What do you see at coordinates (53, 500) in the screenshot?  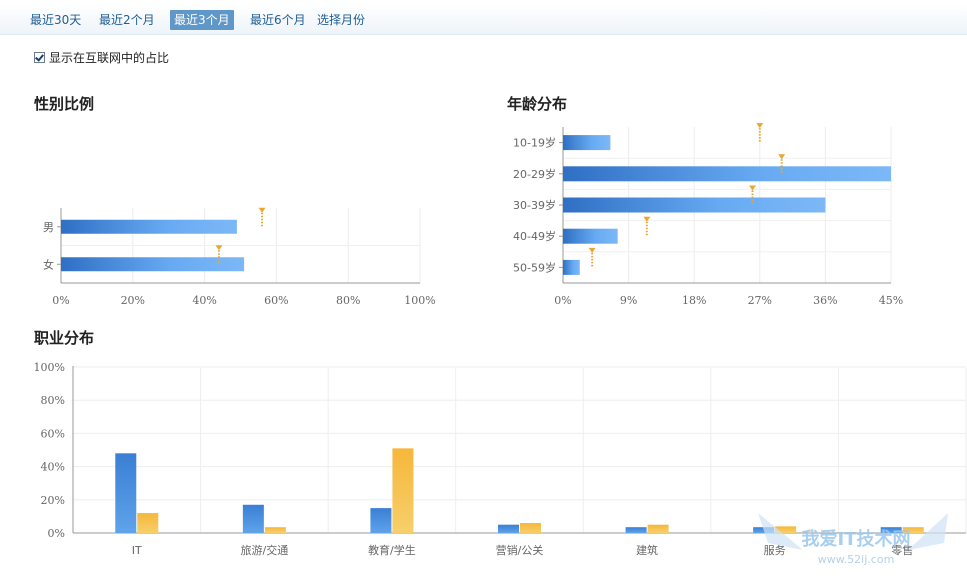 I see `y-tick-label: 20%` at bounding box center [53, 500].